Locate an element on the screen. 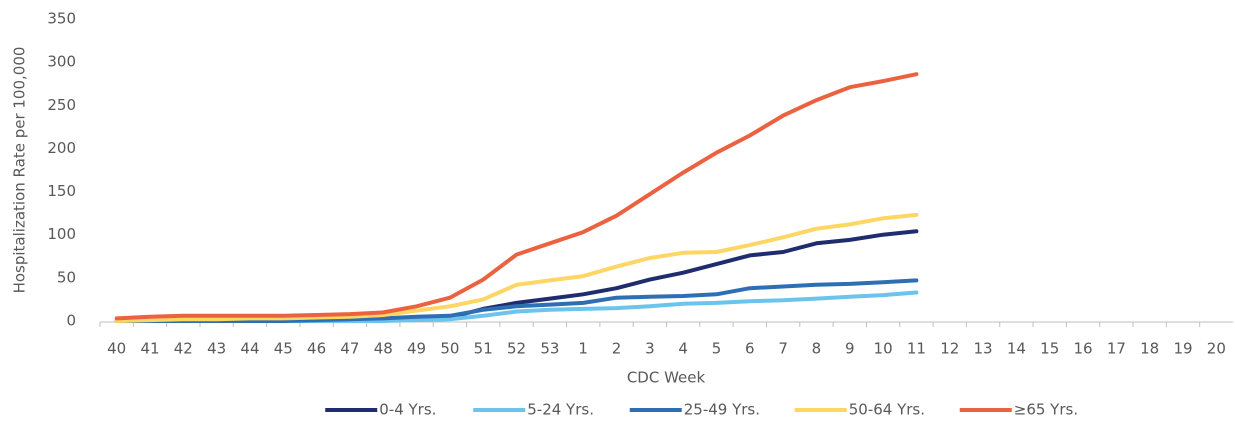 The width and height of the screenshot is (1235, 428). x-tick-label: 40 is located at coordinates (116, 349).